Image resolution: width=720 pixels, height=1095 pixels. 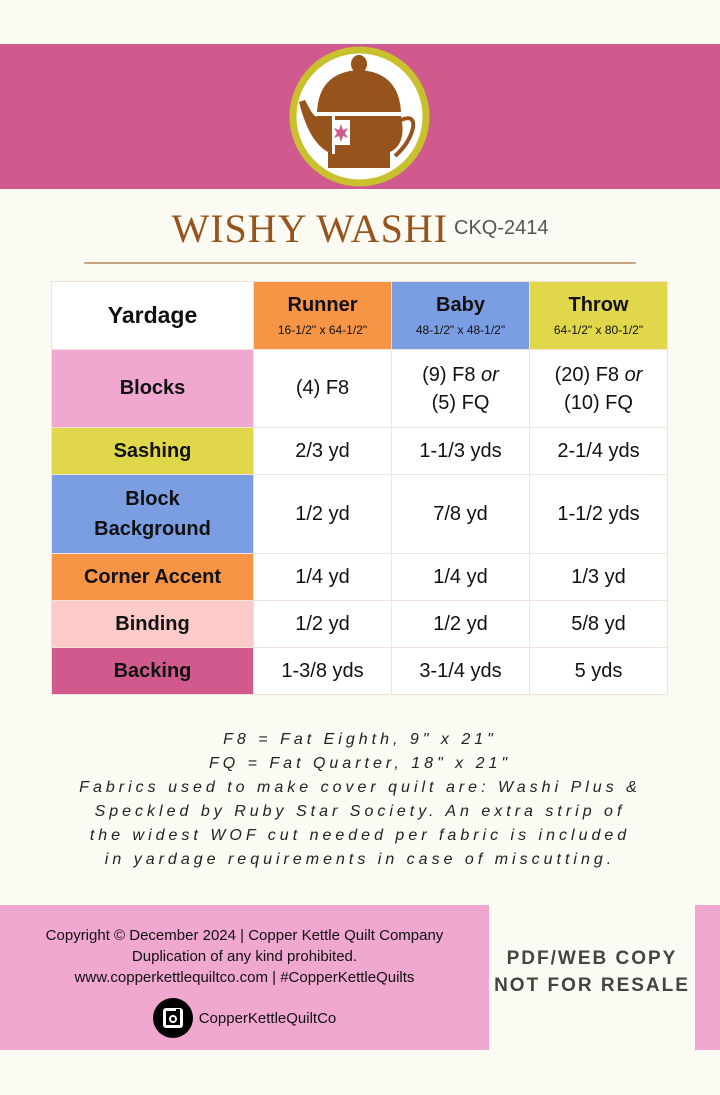 I want to click on cell-text: (4) F8, so click(x=322, y=388).